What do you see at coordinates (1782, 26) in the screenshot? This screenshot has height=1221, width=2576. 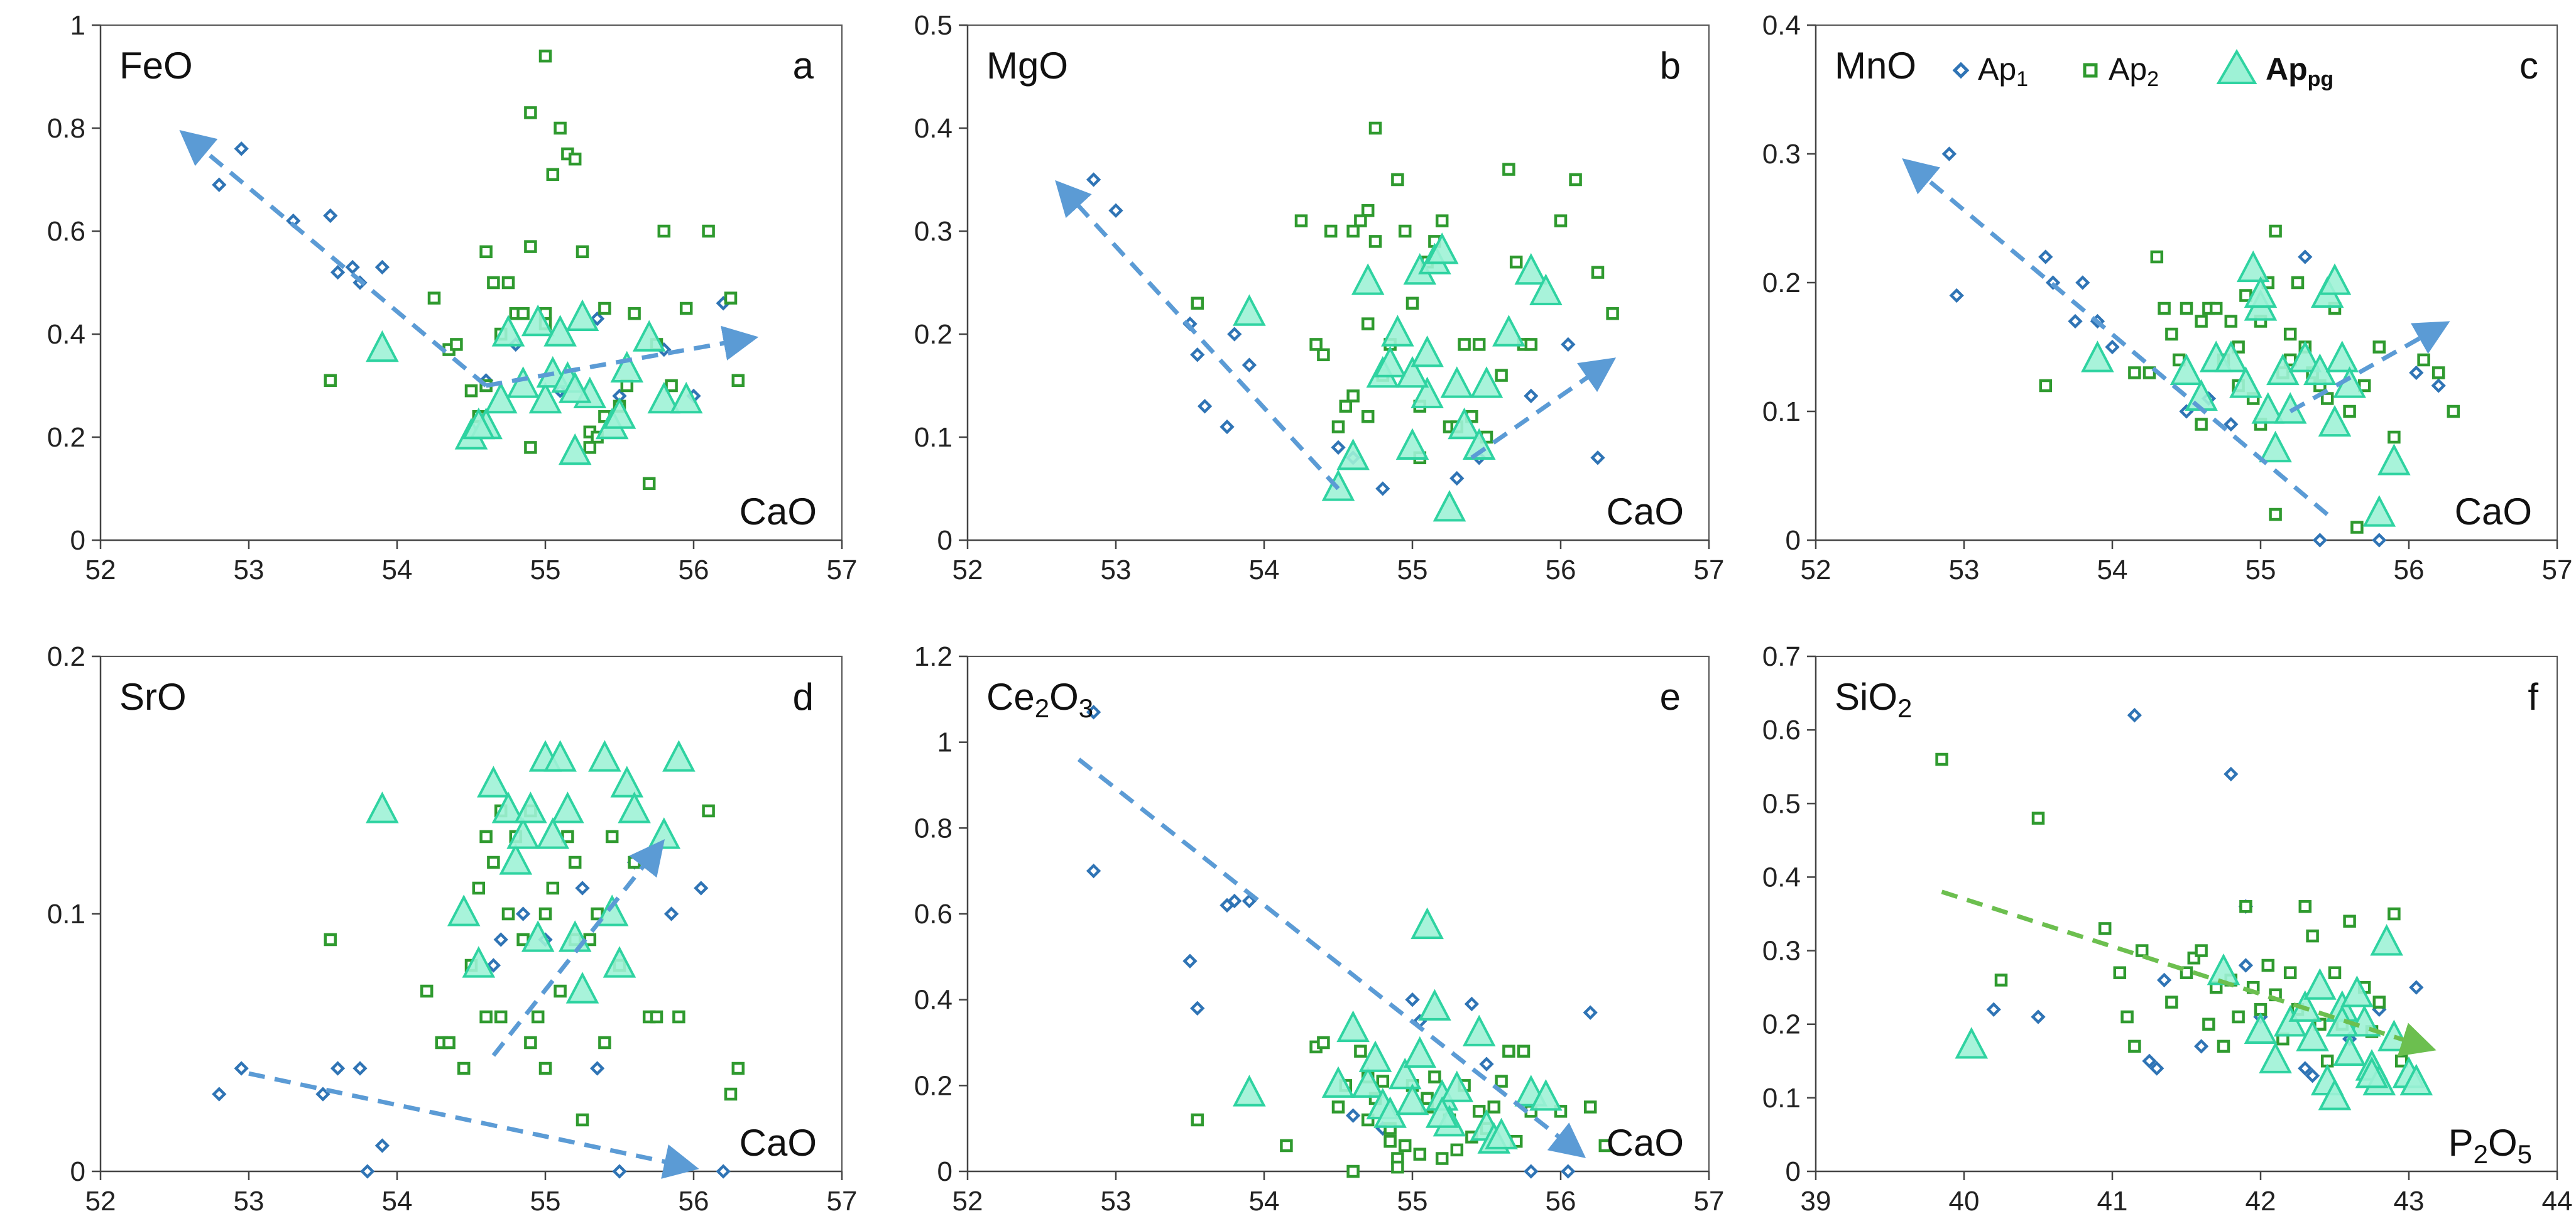 I see `panel-c-y-tick-label: 0.4` at bounding box center [1782, 26].